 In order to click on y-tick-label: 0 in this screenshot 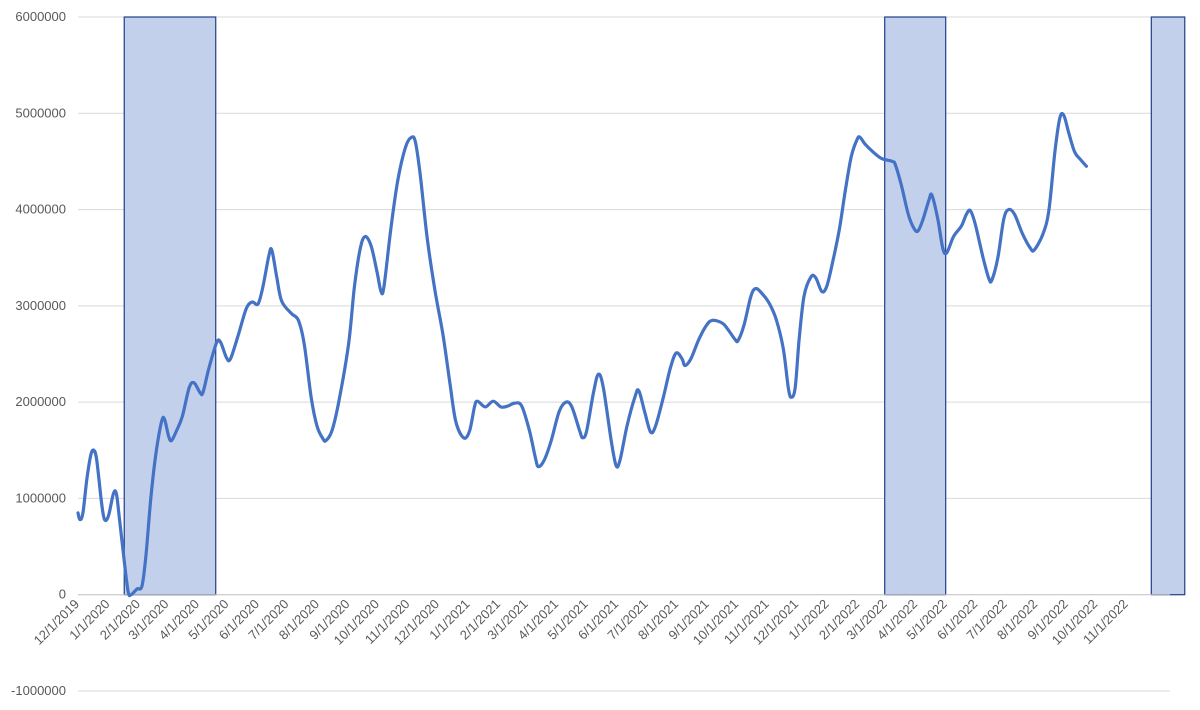, I will do `click(62, 594)`.